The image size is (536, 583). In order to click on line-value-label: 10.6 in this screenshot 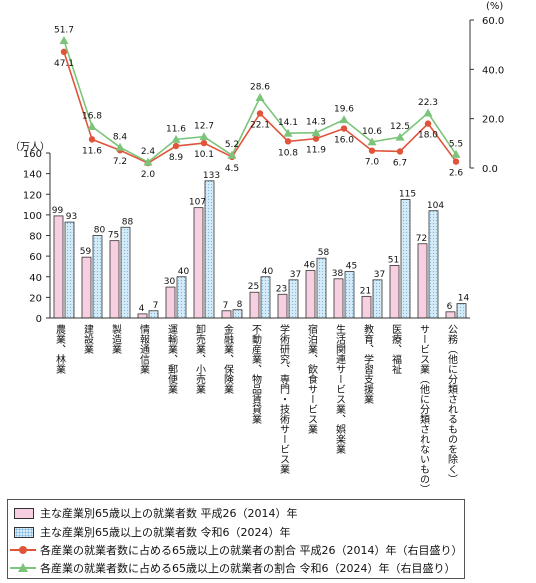, I will do `click(372, 132)`.